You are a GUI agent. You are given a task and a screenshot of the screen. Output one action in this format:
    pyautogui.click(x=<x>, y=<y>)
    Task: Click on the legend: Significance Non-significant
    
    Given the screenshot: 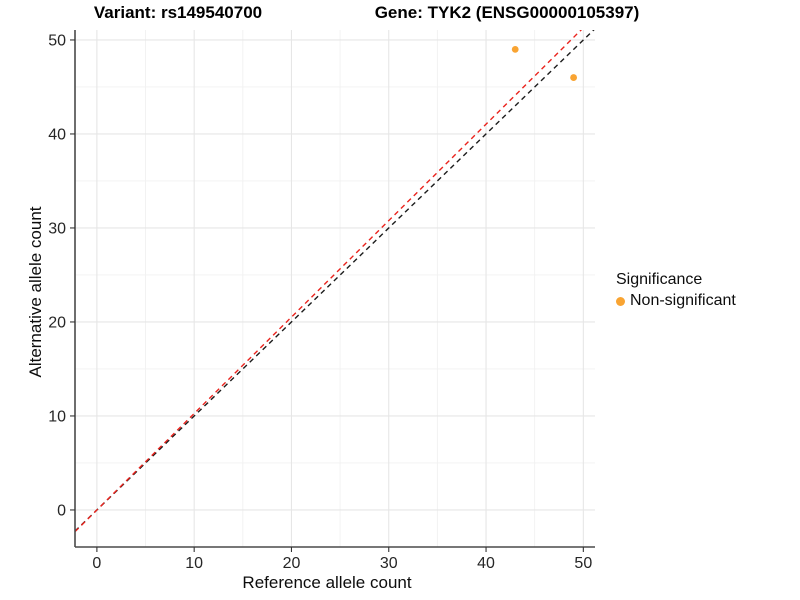 What is the action you would take?
    pyautogui.click(x=676, y=290)
    